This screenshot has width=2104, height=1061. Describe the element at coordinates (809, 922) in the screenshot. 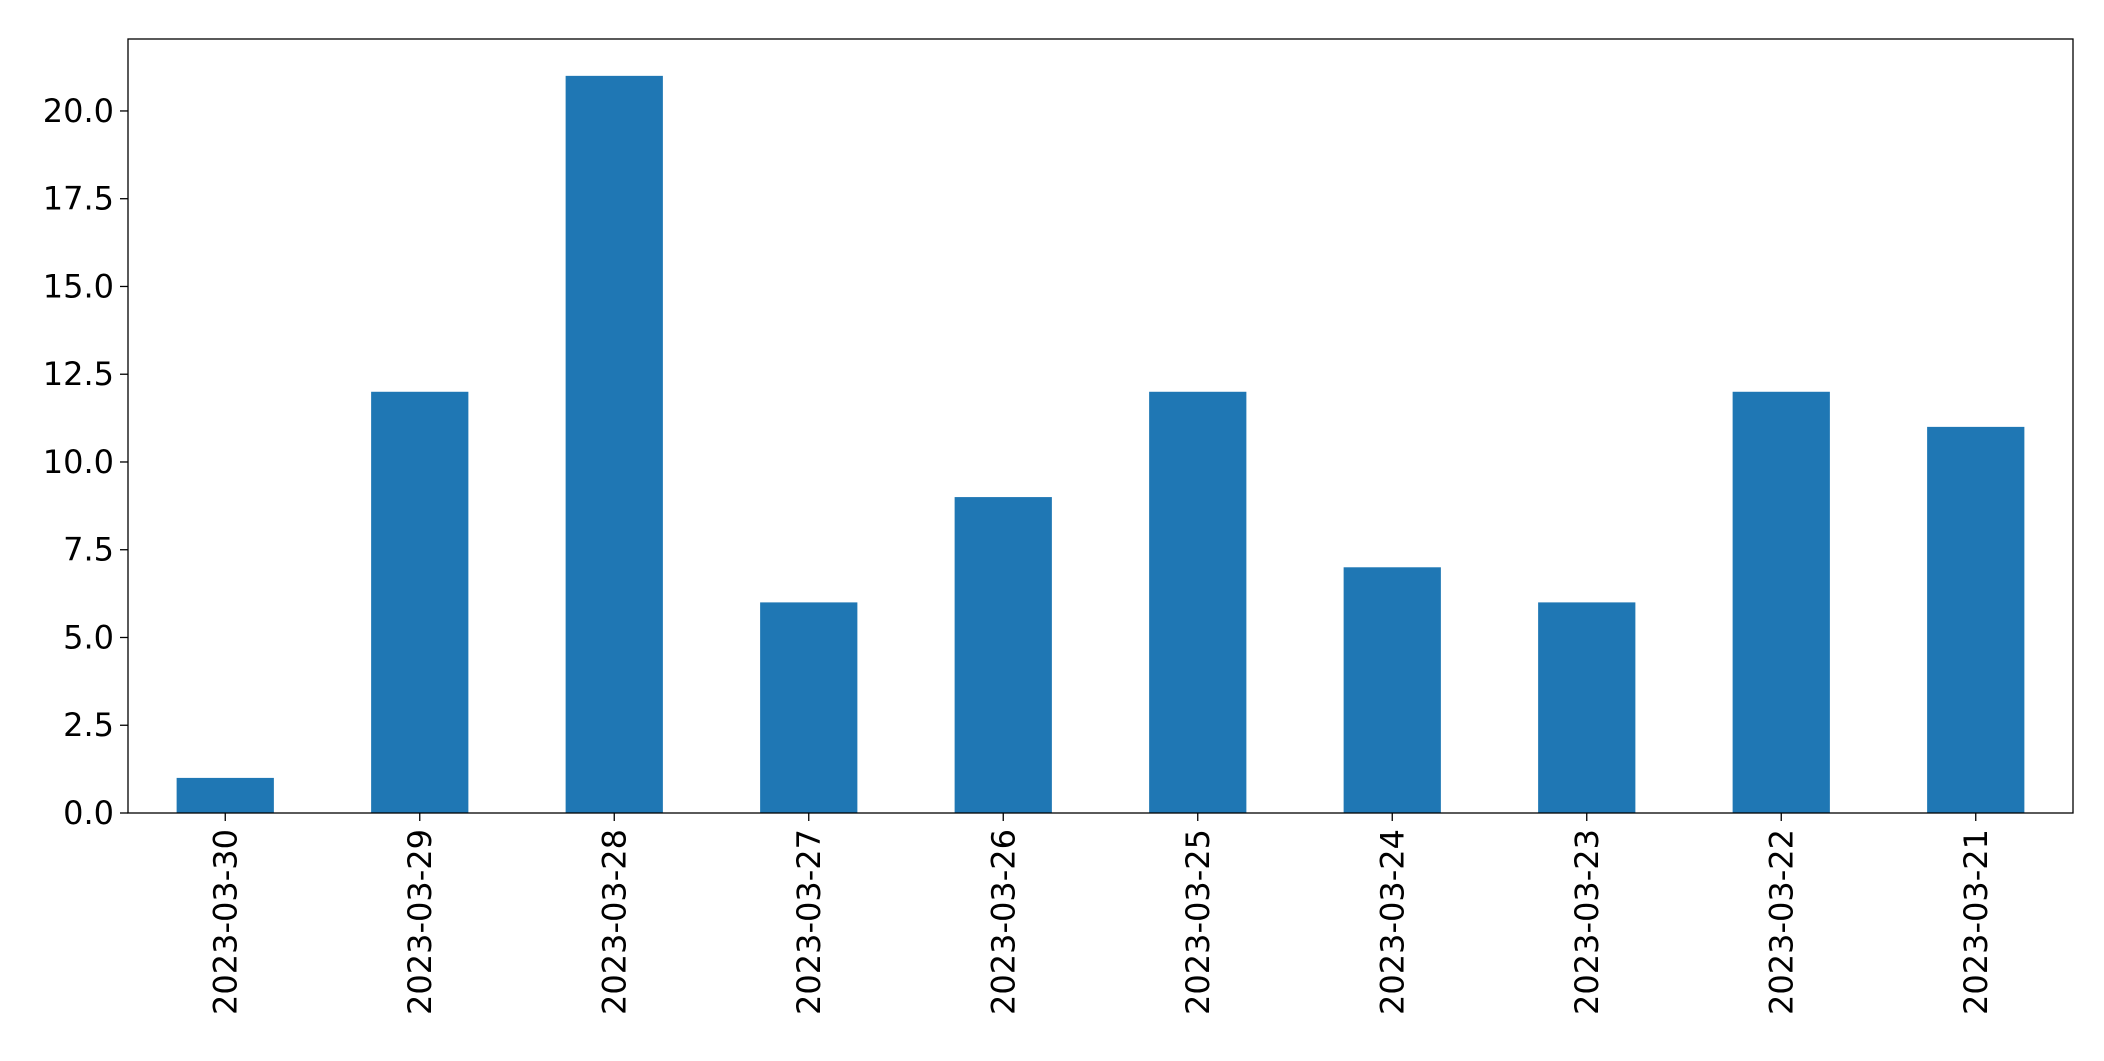

I see `x-tick-label: 2023-03-27` at that location.